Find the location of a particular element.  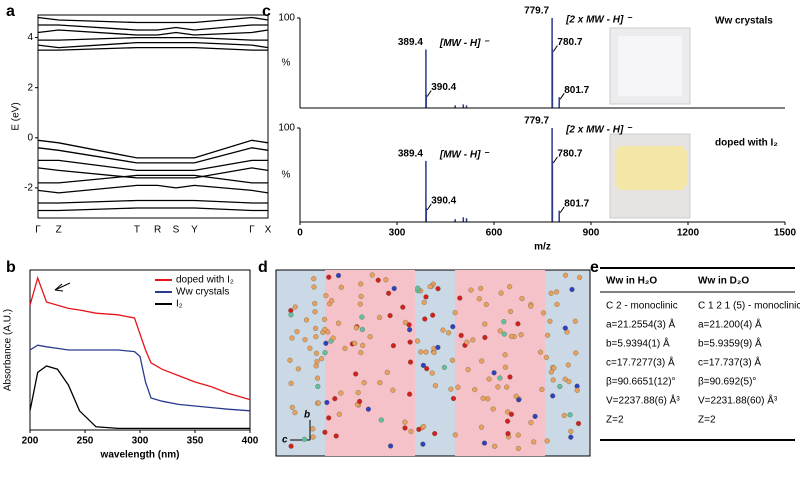

y-axis-label: E (eV) is located at coordinates (16, 116).